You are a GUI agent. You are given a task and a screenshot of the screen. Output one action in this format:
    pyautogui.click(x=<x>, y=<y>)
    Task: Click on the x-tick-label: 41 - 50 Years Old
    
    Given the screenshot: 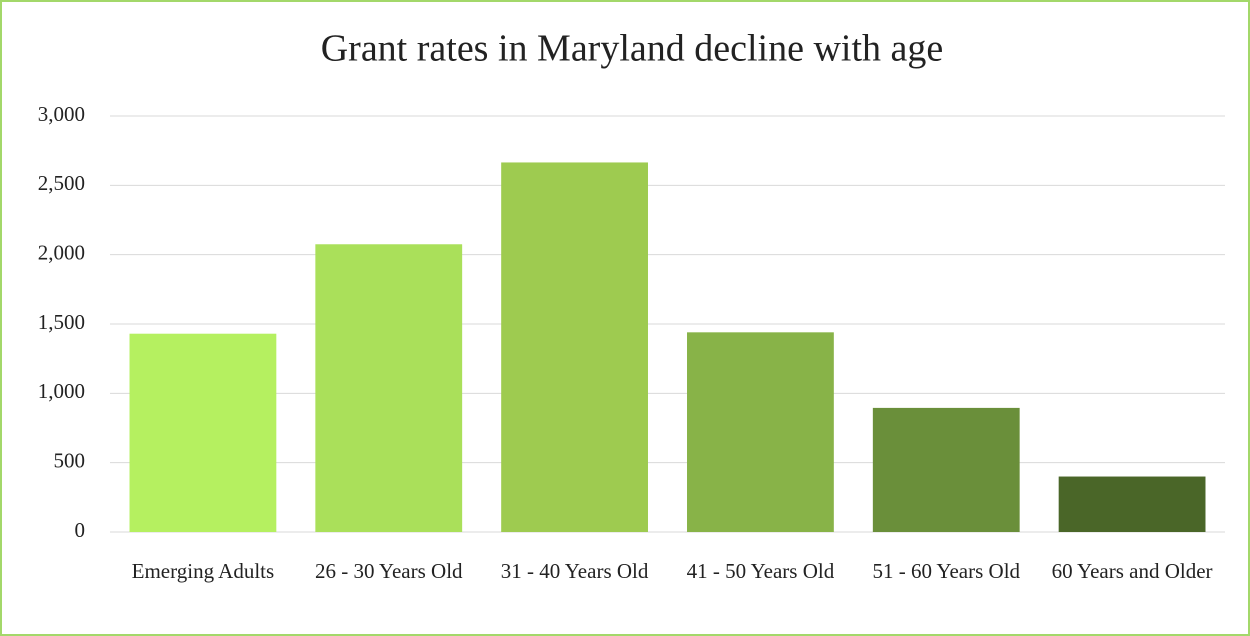 What is the action you would take?
    pyautogui.click(x=760, y=571)
    